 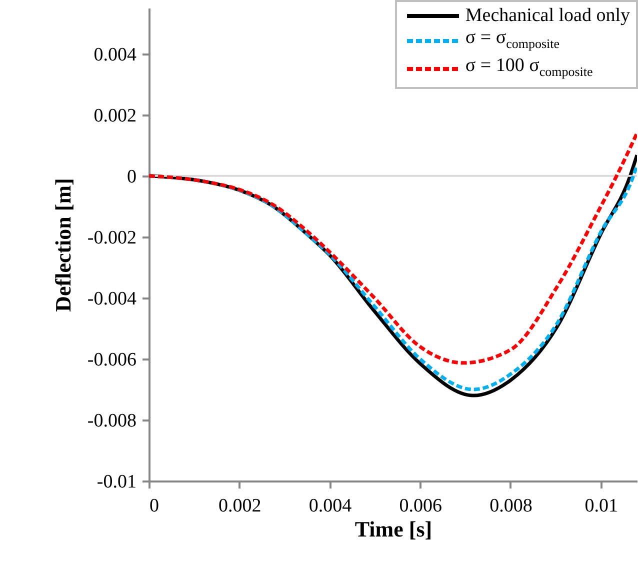 I want to click on y-tick-label: 0.002, so click(x=115, y=115).